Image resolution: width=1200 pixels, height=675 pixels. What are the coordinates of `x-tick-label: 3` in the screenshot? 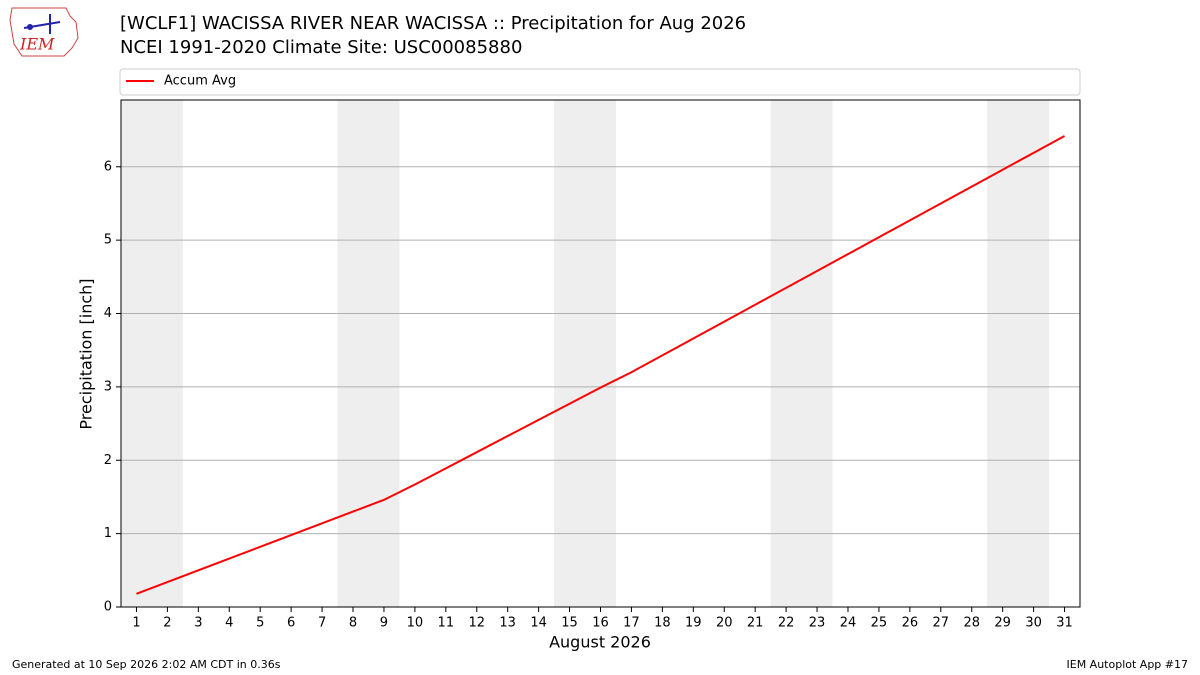 It's located at (198, 623).